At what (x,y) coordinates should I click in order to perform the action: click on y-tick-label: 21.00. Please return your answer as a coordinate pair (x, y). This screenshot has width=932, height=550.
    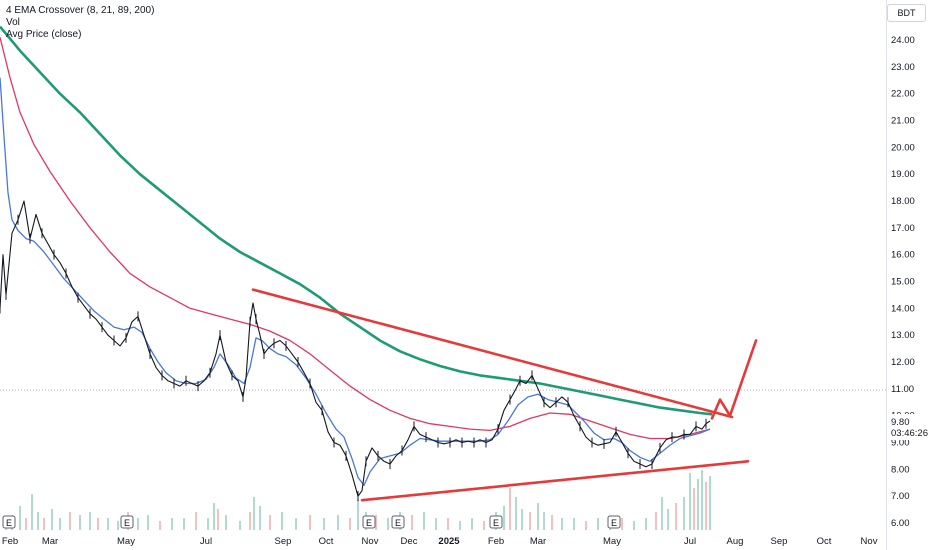
    Looking at the image, I should click on (903, 121).